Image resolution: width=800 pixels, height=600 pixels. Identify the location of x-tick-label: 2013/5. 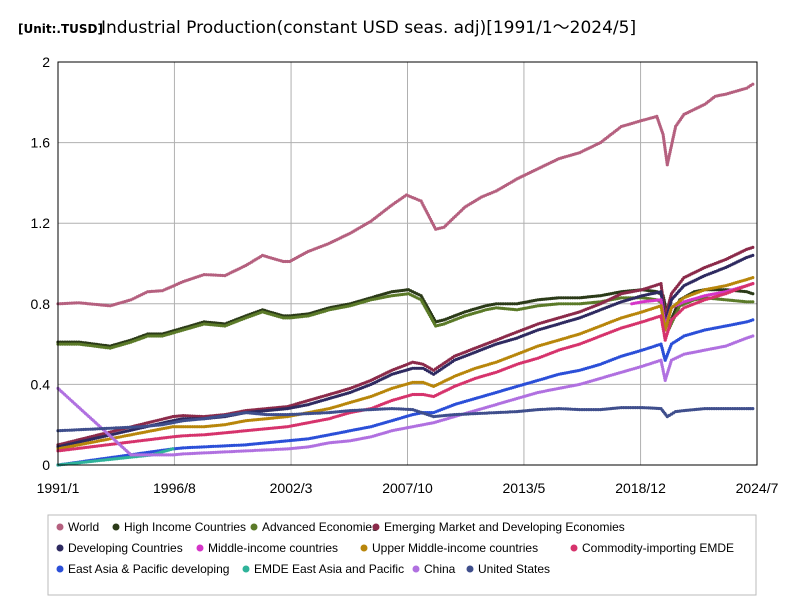
(524, 488).